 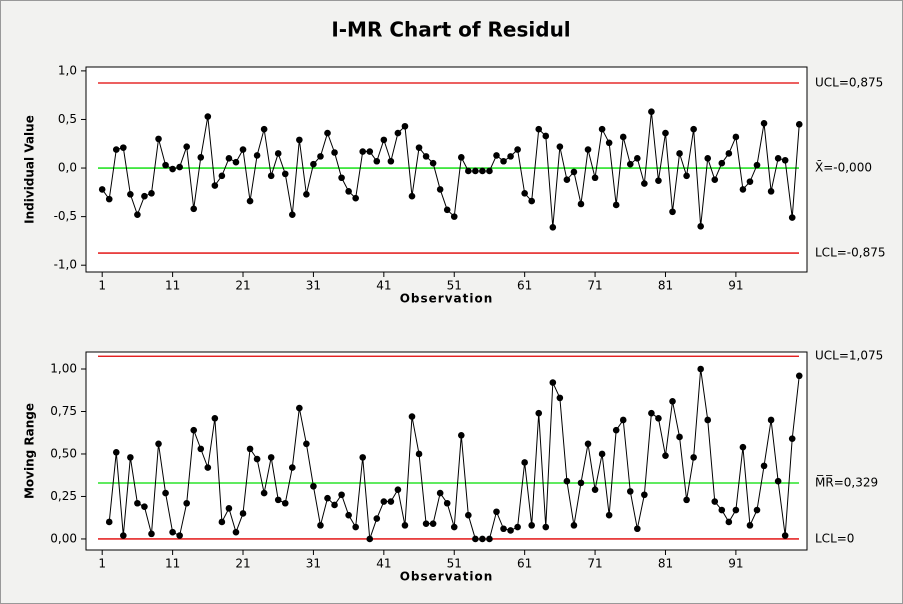 I want to click on x-tick-label: 41, so click(x=383, y=564).